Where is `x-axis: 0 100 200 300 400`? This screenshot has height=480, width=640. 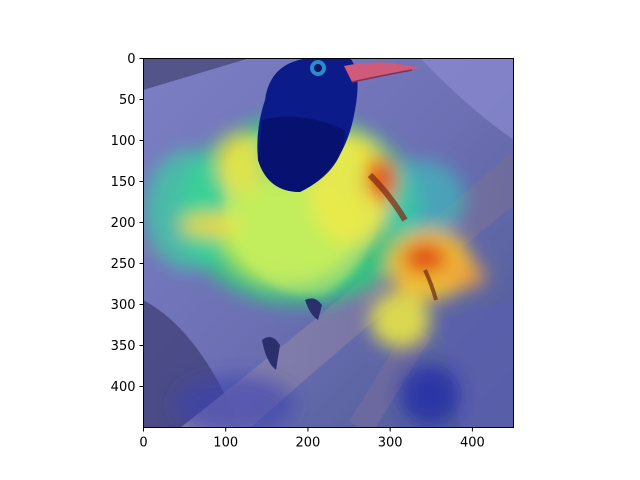
x-axis: 0 100 200 300 400 is located at coordinates (312, 439).